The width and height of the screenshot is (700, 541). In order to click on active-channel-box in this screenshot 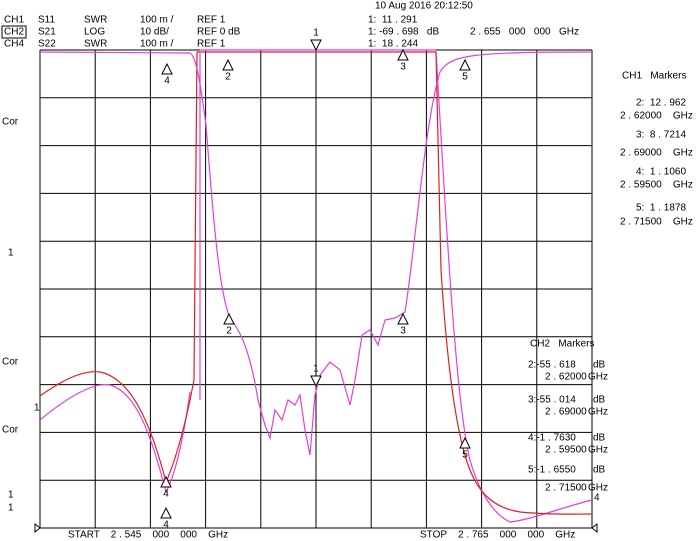, I will do `click(14, 32)`.